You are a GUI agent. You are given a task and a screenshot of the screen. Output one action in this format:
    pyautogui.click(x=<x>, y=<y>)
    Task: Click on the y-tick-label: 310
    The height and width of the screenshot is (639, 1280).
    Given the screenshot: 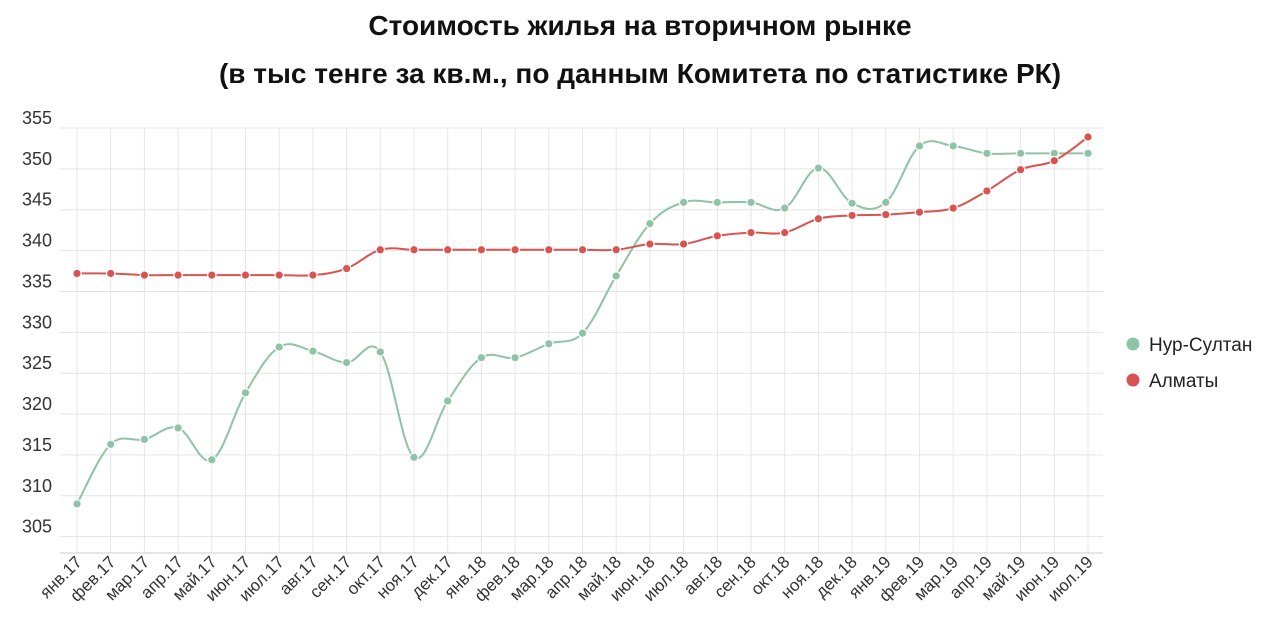 What is the action you would take?
    pyautogui.click(x=37, y=486)
    